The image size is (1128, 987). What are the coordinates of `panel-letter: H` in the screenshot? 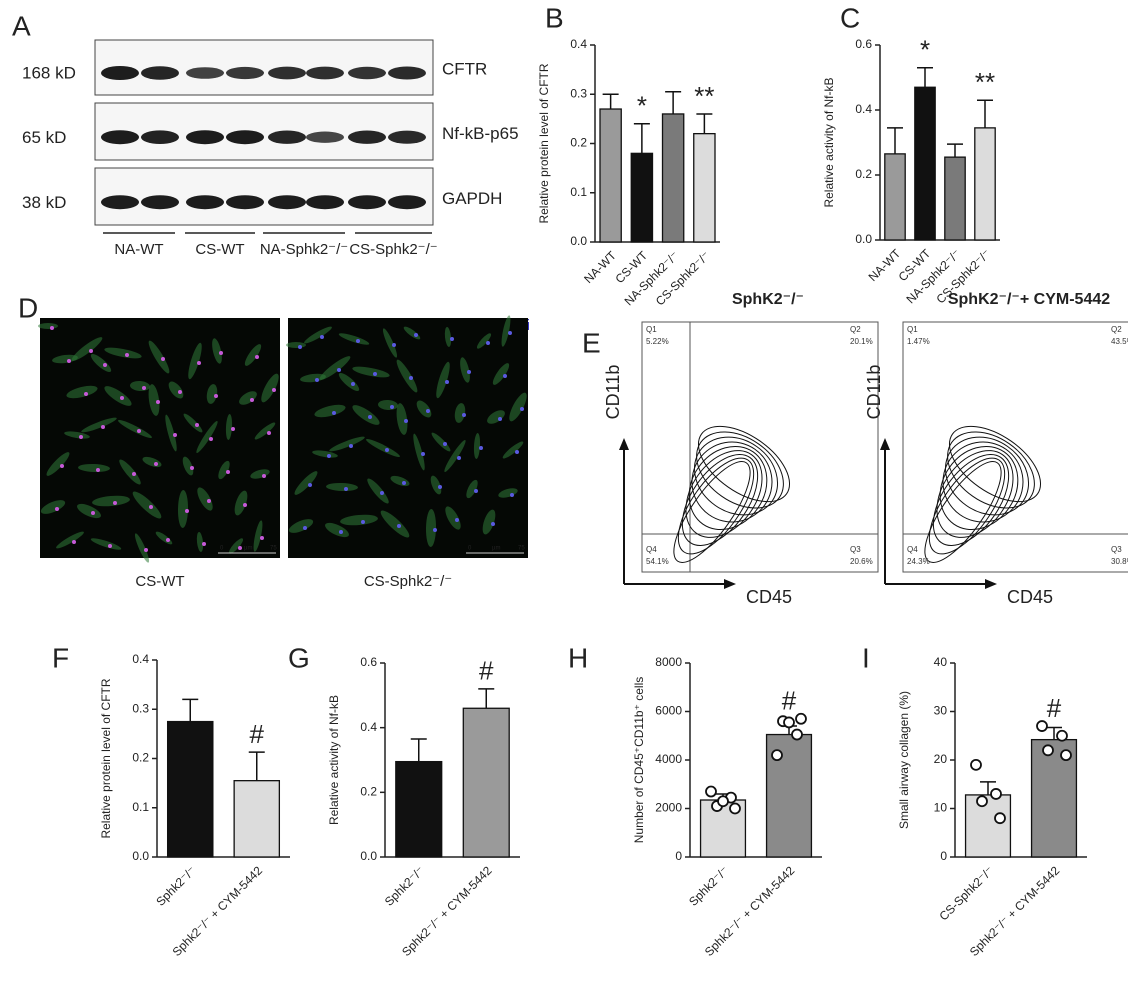 It's located at (578, 657).